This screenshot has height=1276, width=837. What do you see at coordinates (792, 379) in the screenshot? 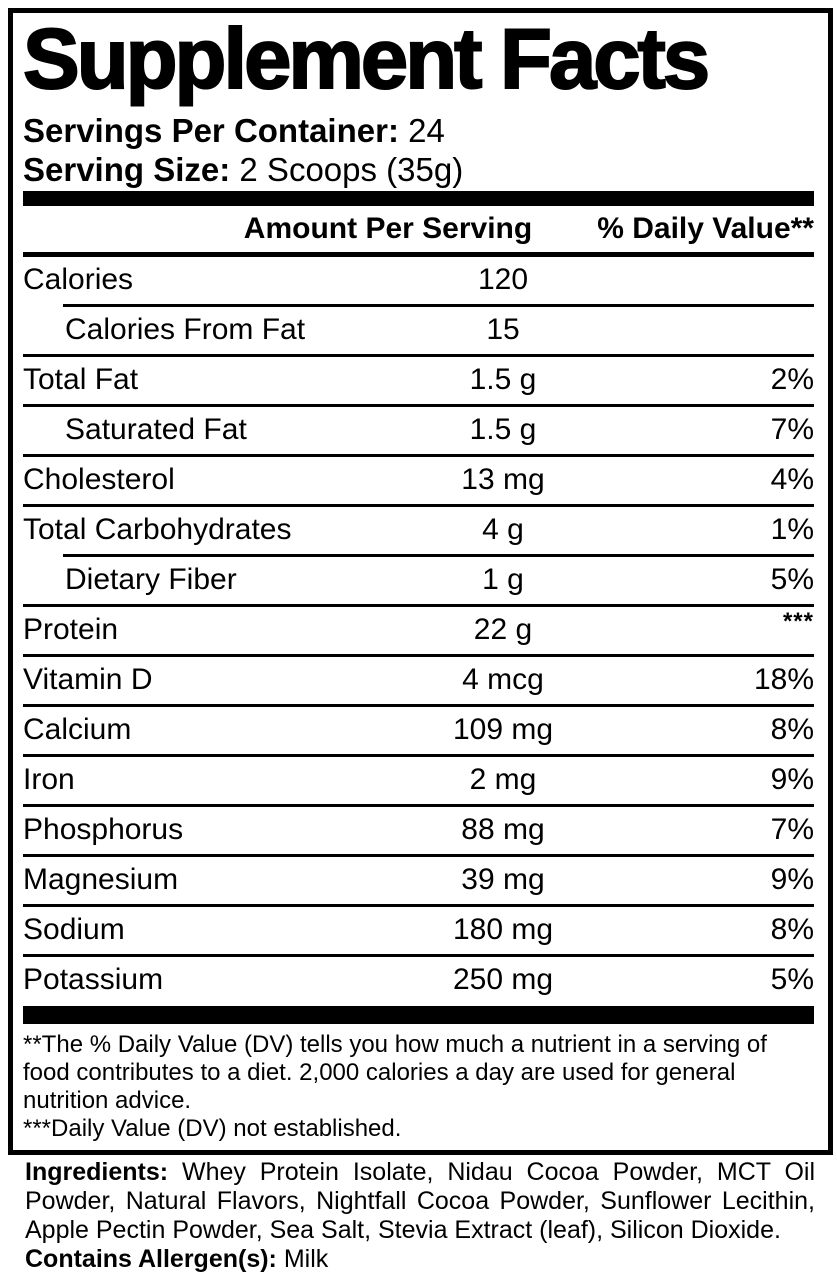
I see `nutrient-dv: 2%` at bounding box center [792, 379].